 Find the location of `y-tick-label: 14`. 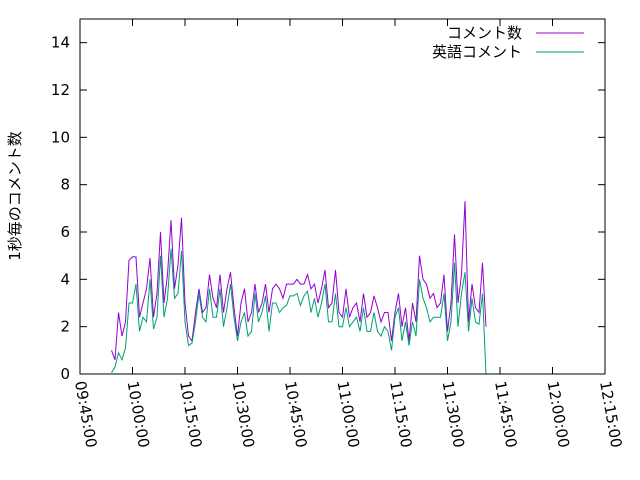

y-tick-label: 14 is located at coordinates (60, 43).